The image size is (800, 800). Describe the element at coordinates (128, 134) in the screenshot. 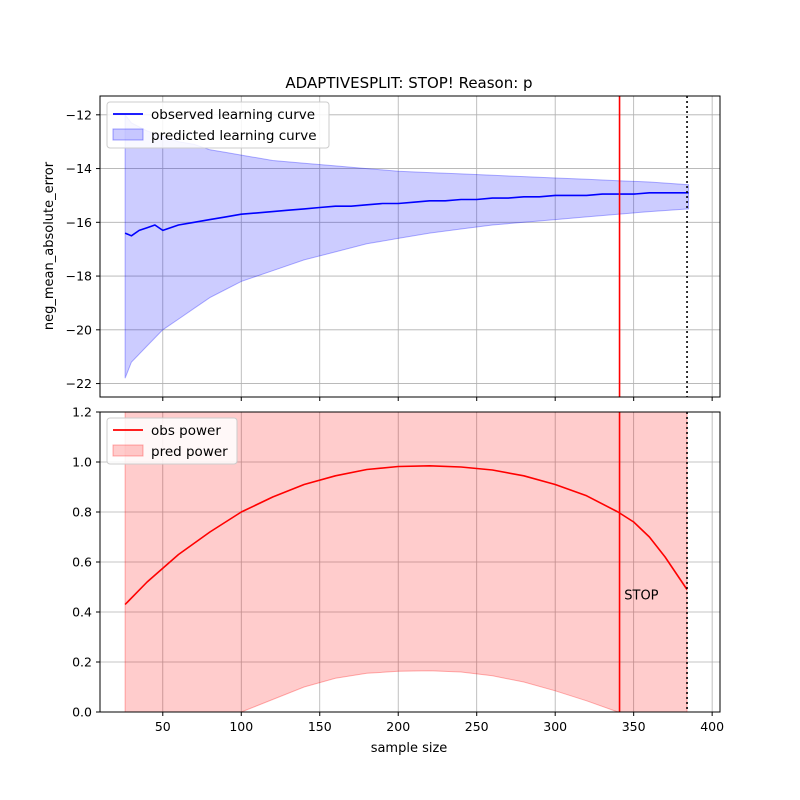

I see `legend-patch-predicted` at that location.